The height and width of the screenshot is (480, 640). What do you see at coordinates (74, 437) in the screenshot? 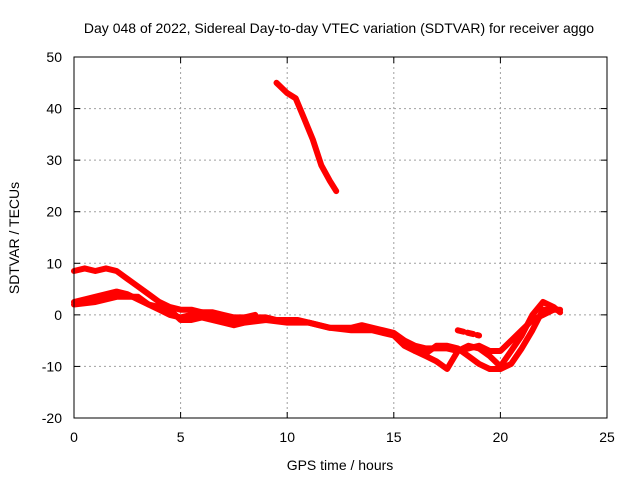
I see `x-tick-label: 0` at bounding box center [74, 437].